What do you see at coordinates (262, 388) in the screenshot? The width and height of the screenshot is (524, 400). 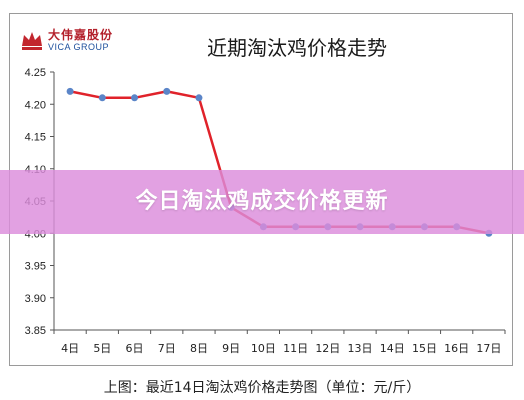 I see `chart-caption: 上图：最近14日淘汰鸡价格走势图（单位：元/斤）` at bounding box center [262, 388].